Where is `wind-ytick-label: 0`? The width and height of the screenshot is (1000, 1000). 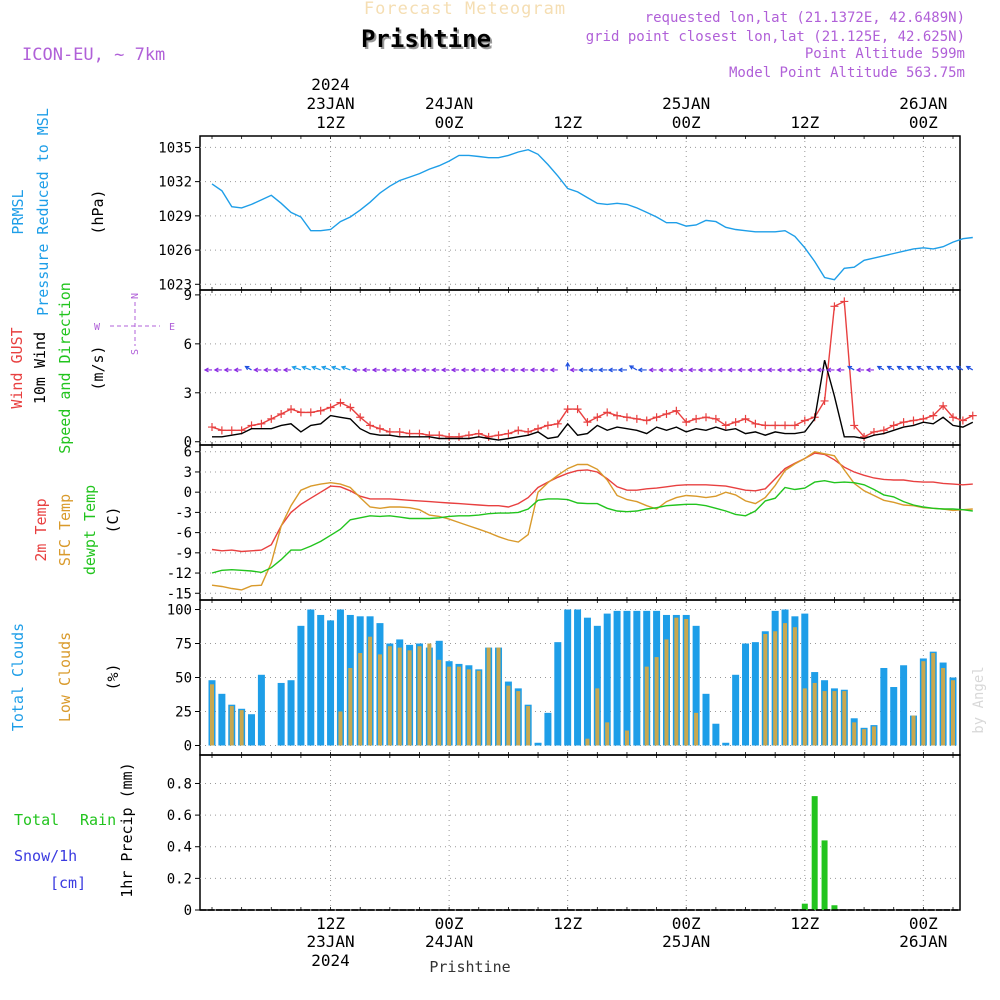 wind-ytick-label: 0 is located at coordinates (188, 443).